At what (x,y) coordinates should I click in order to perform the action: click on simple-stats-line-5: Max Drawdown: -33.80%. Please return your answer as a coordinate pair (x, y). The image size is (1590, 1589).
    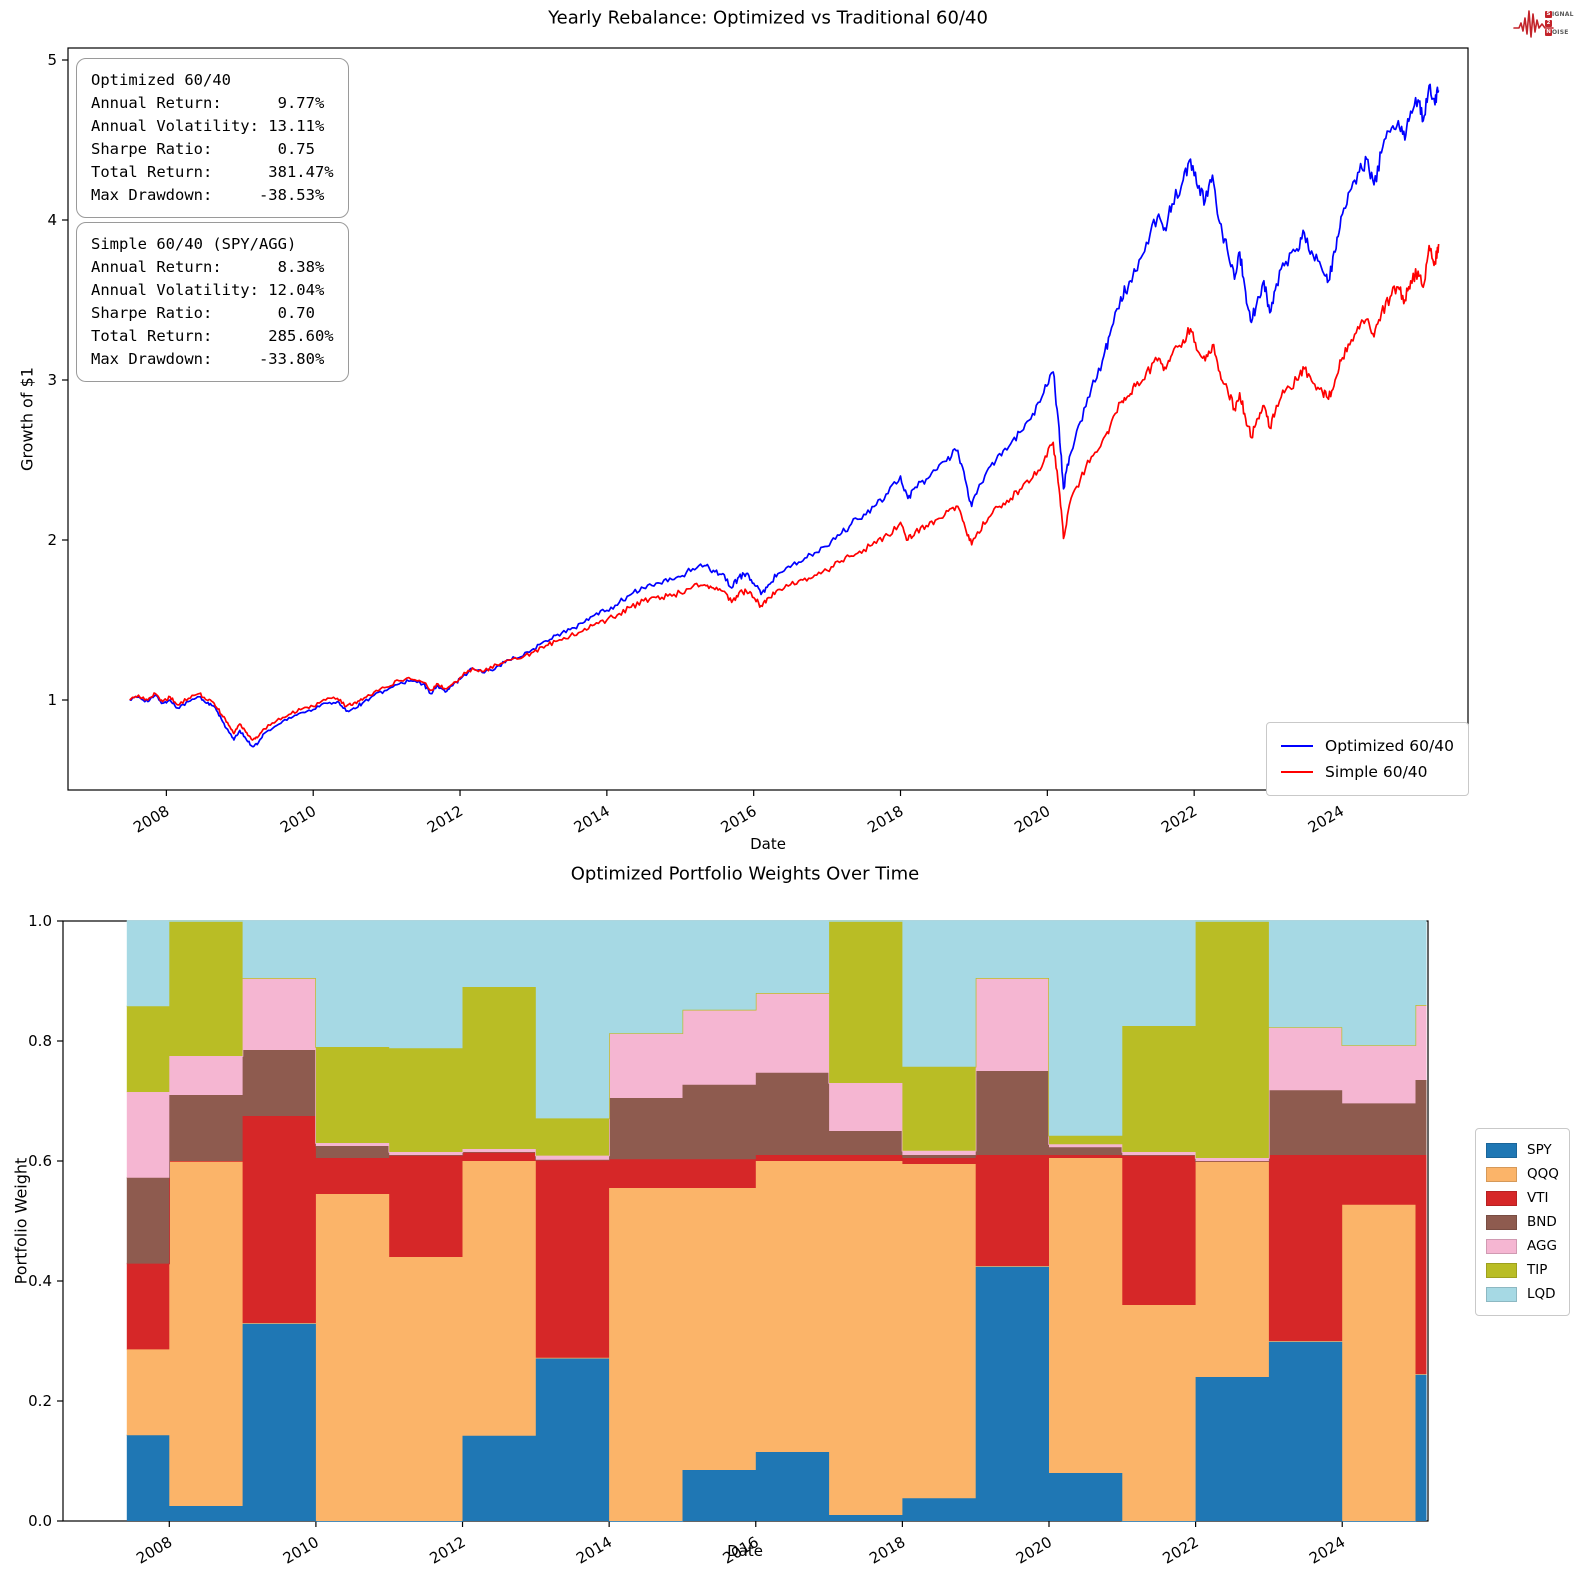
    Looking at the image, I should click on (208, 359).